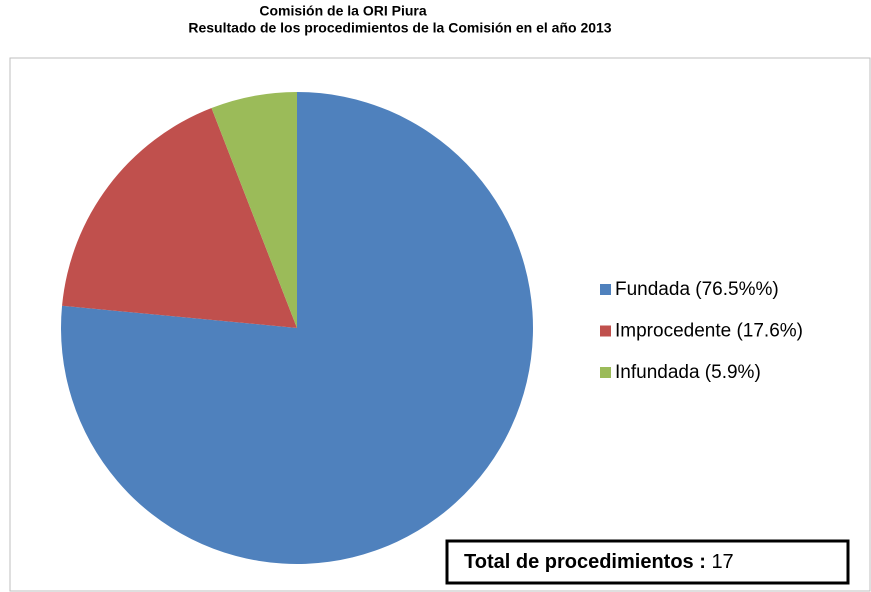 The width and height of the screenshot is (871, 592). I want to click on total-box, so click(647, 562).